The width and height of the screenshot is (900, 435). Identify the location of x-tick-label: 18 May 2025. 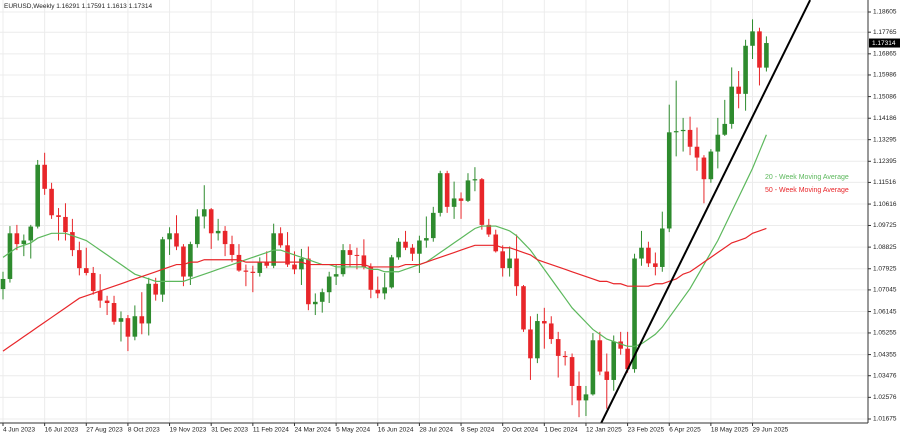
(730, 430).